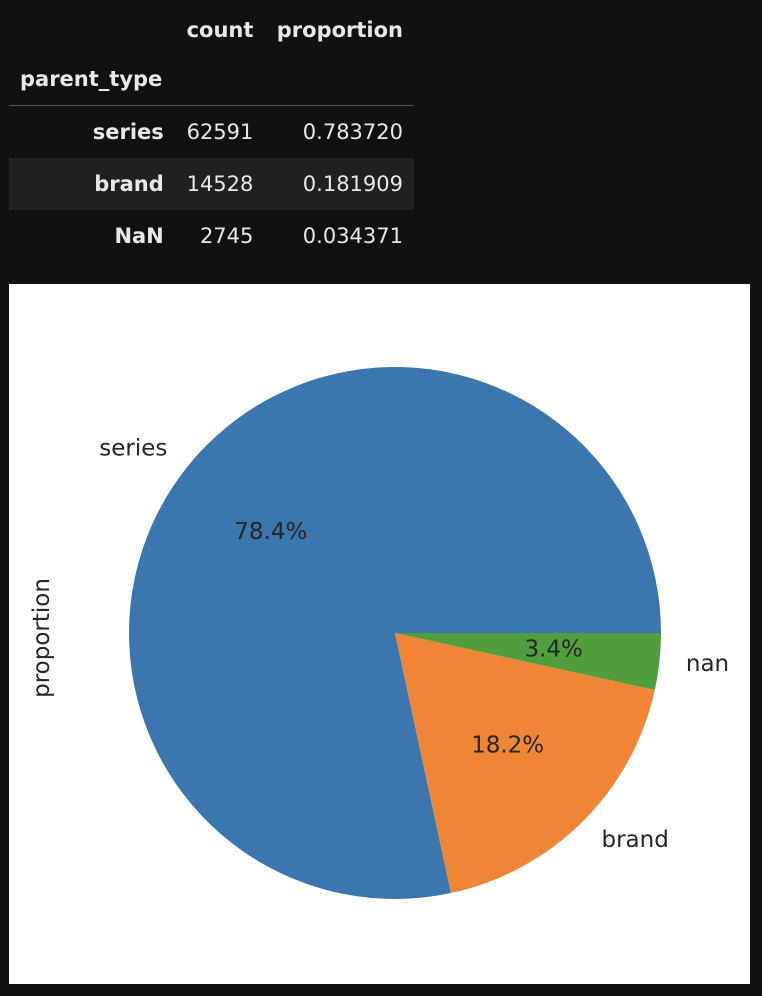 The width and height of the screenshot is (762, 996). Describe the element at coordinates (525, 763) in the screenshot. I see `pie-slice-brand` at that location.